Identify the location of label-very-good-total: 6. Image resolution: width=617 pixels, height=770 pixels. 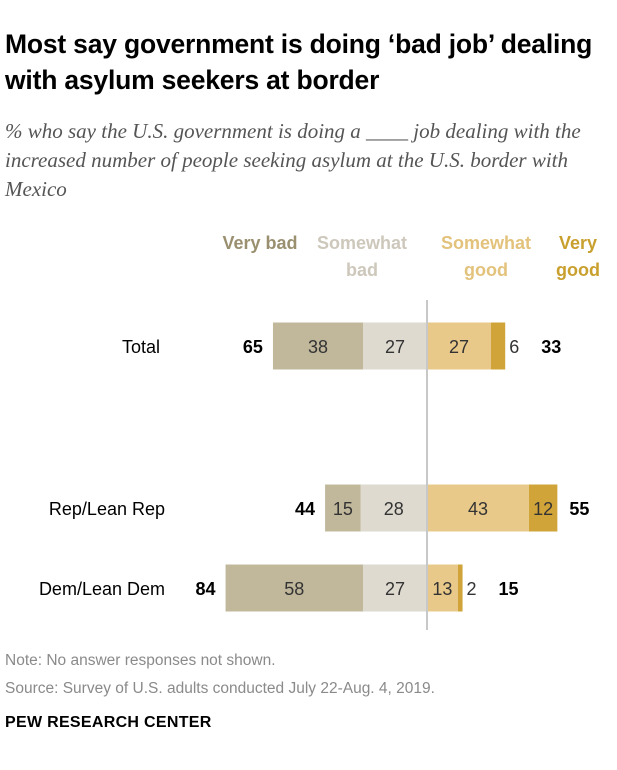
(514, 347).